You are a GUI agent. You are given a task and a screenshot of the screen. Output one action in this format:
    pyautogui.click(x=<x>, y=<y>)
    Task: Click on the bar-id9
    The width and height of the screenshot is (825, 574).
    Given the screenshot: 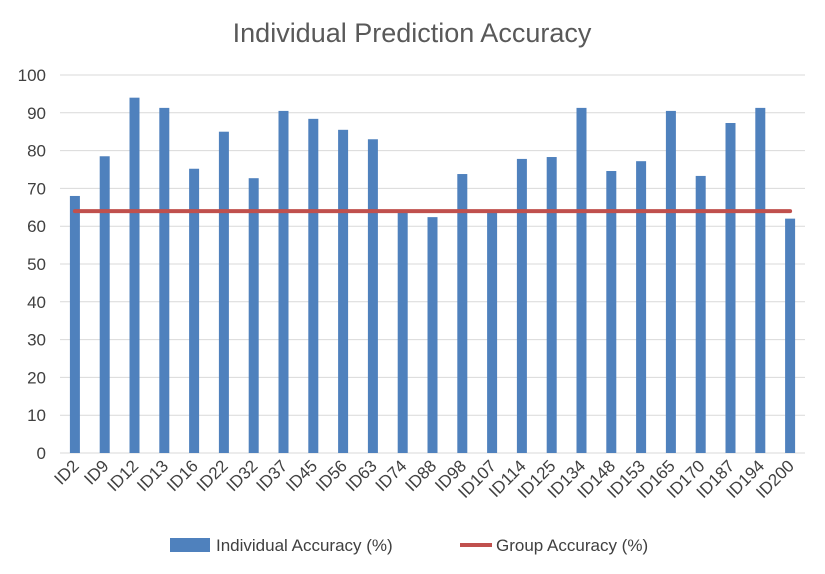 What is the action you would take?
    pyautogui.click(x=104, y=304)
    